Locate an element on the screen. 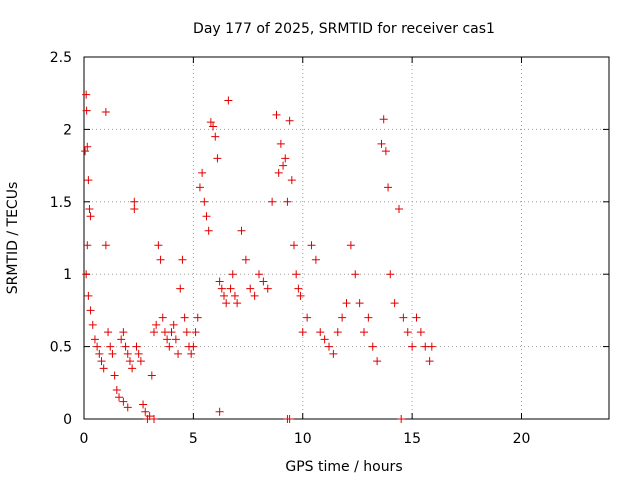 The image size is (640, 480). x-axis-label: GPS time / hours is located at coordinates (343, 467).